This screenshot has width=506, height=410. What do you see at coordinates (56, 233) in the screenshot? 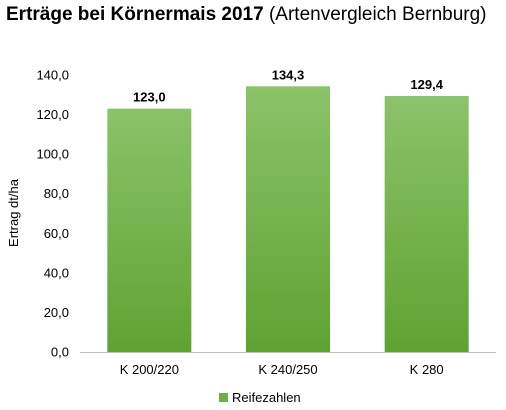
I see `y-tick-label: 60,0` at bounding box center [56, 233].